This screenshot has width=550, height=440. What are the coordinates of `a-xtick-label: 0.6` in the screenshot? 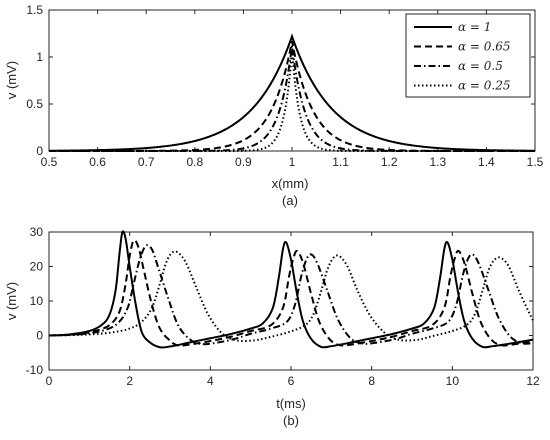 It's located at (97, 162).